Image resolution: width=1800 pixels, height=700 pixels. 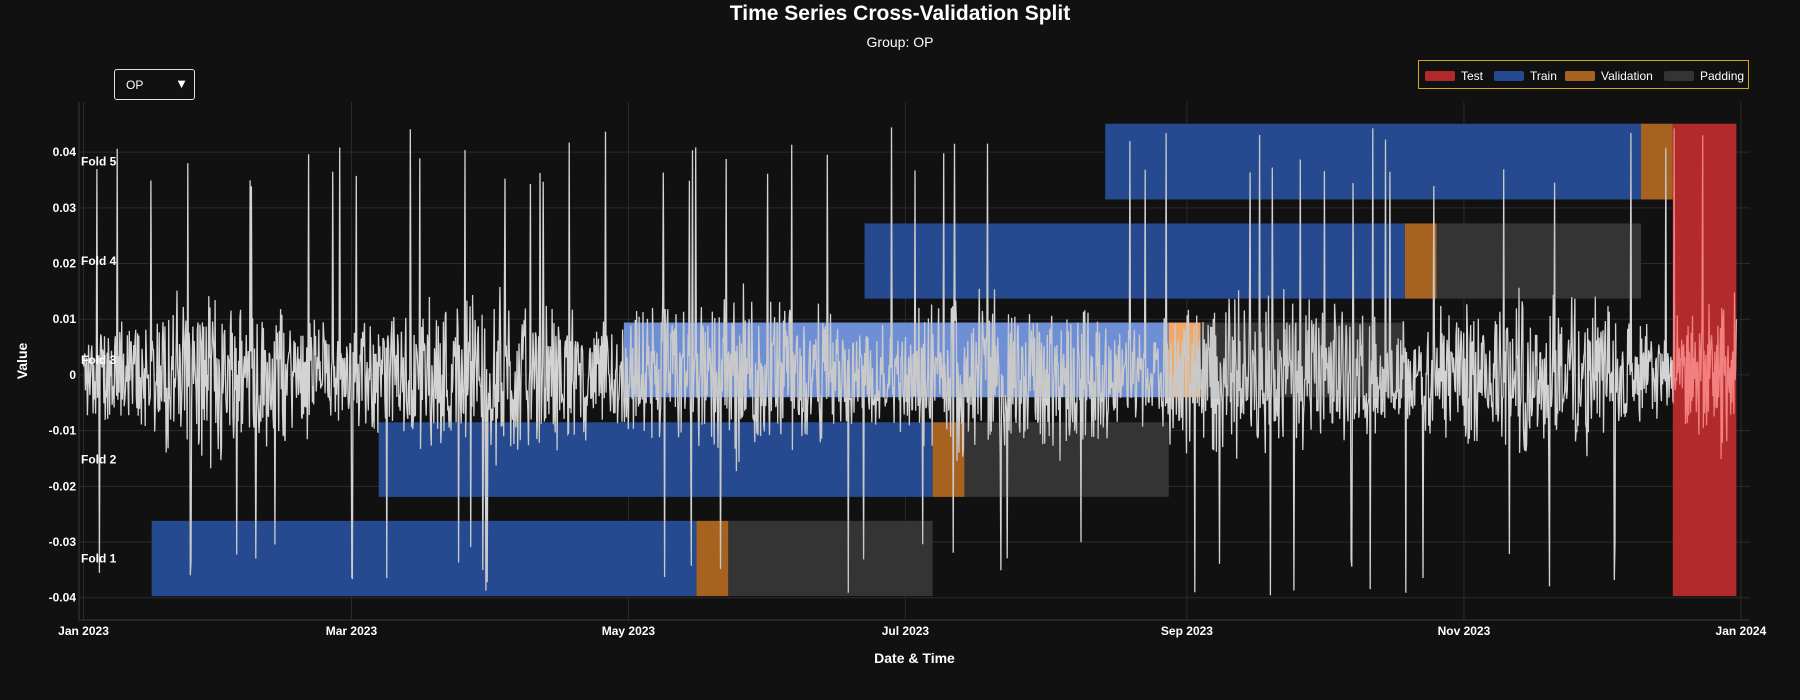 What do you see at coordinates (906, 631) in the screenshot?
I see `x-tick-label: Jul 2023` at bounding box center [906, 631].